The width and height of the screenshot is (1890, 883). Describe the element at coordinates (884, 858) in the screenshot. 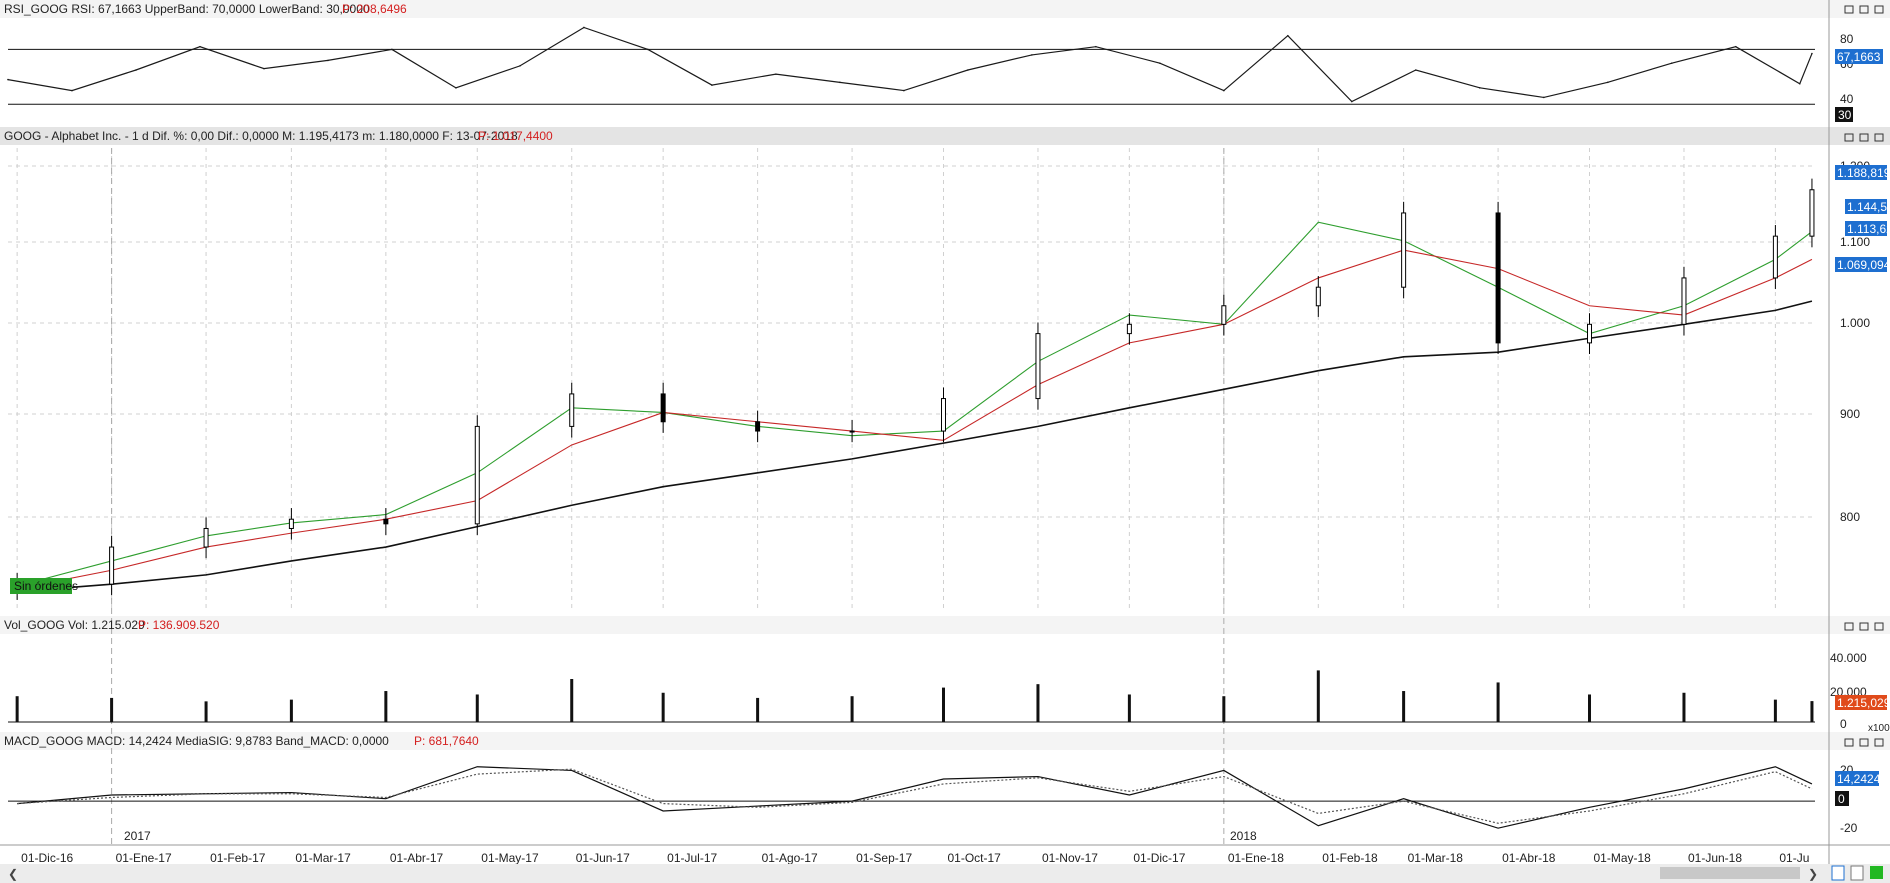

I see `x-date-label: 01-Sep-17` at that location.